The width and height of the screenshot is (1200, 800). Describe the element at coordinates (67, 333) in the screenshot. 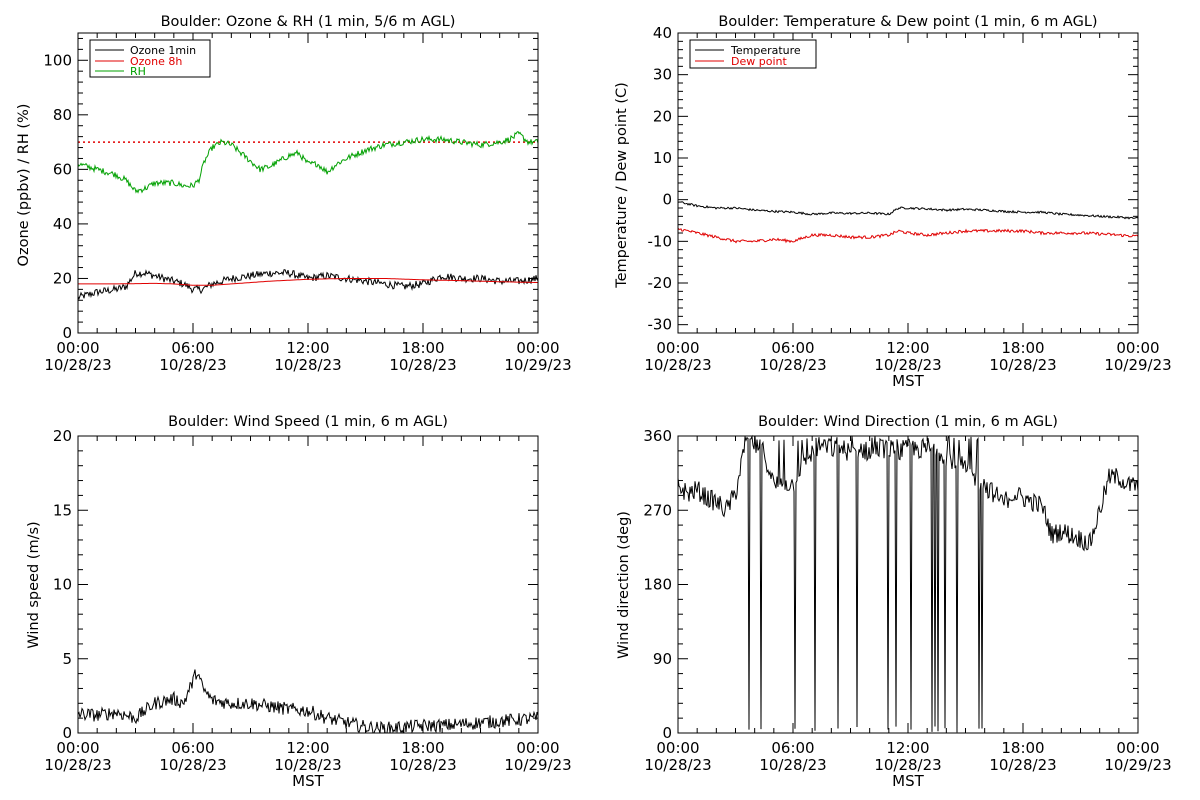

I see `y-tick-label-ozone-rh: 0` at that location.